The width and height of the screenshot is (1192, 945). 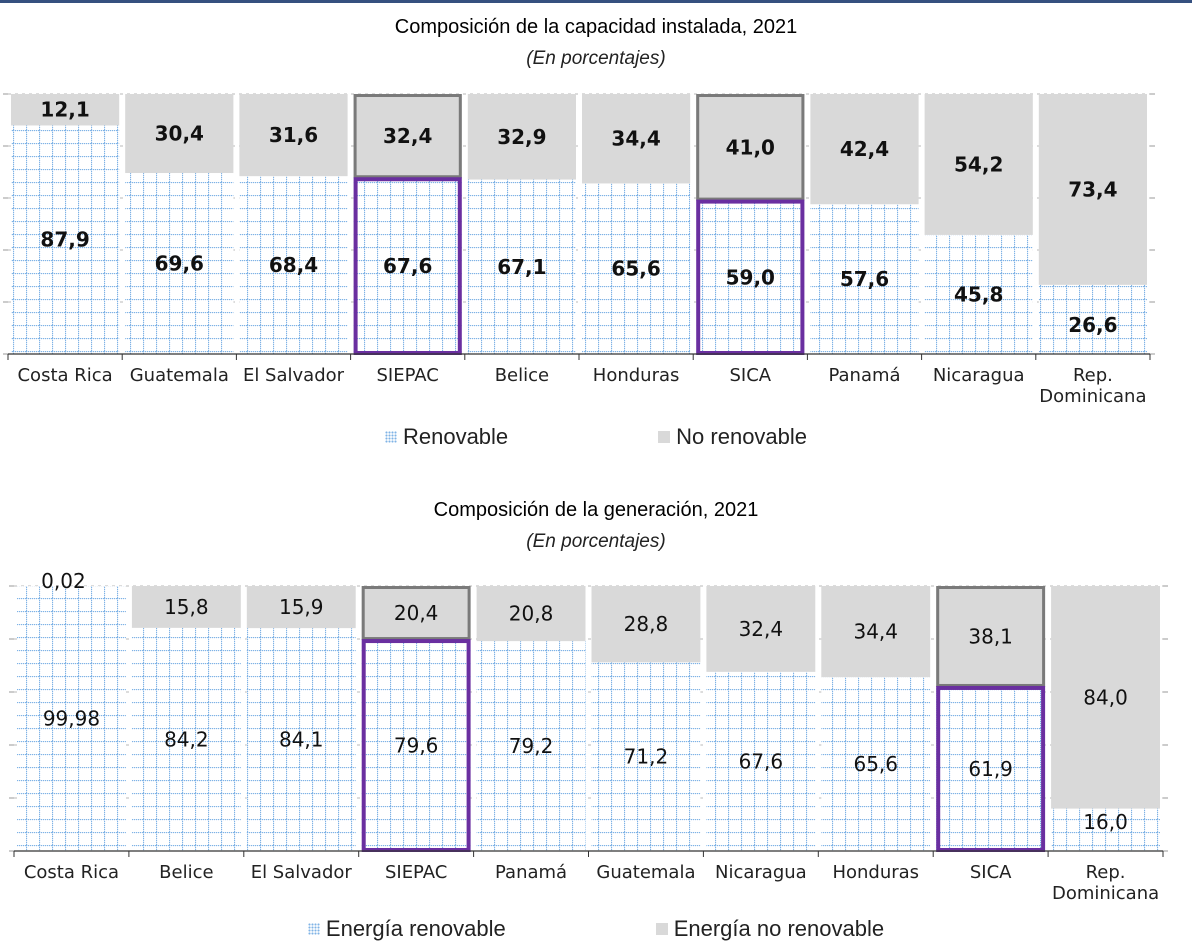 I want to click on label-renewable-8: 61,9, so click(x=990, y=769).